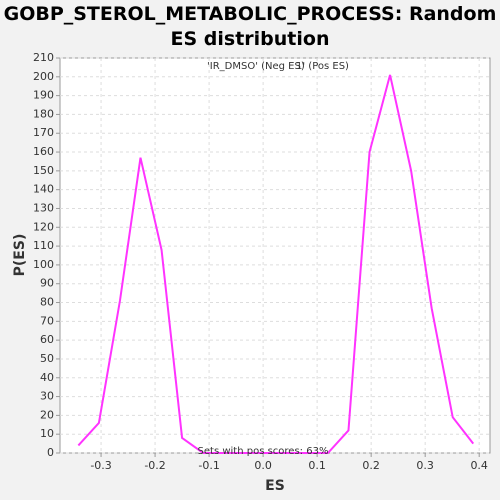  I want to click on x-tick-label: 0.3, so click(425, 465).